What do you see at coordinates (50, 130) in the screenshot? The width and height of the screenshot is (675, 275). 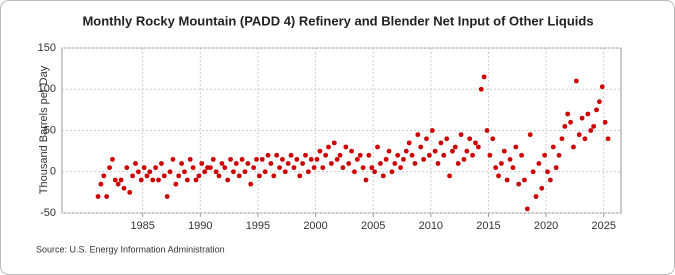 I see `y-tick-label: 50` at bounding box center [50, 130].